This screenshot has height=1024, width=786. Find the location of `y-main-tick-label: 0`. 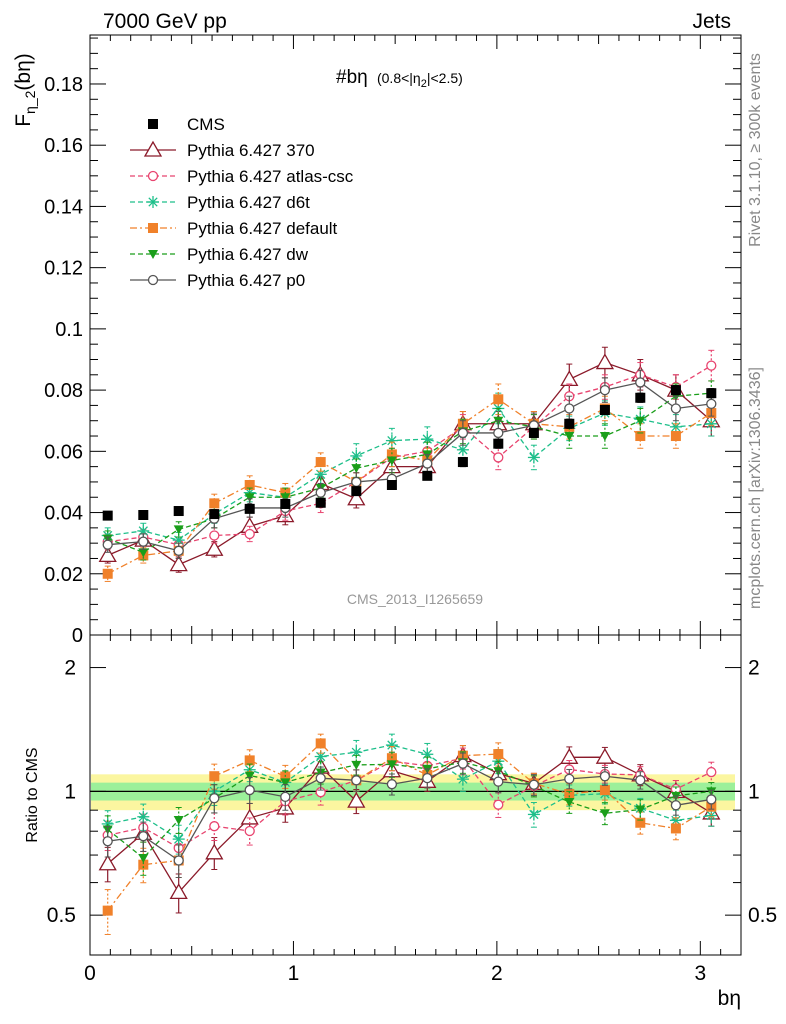

y-main-tick-label: 0 is located at coordinates (77, 636).